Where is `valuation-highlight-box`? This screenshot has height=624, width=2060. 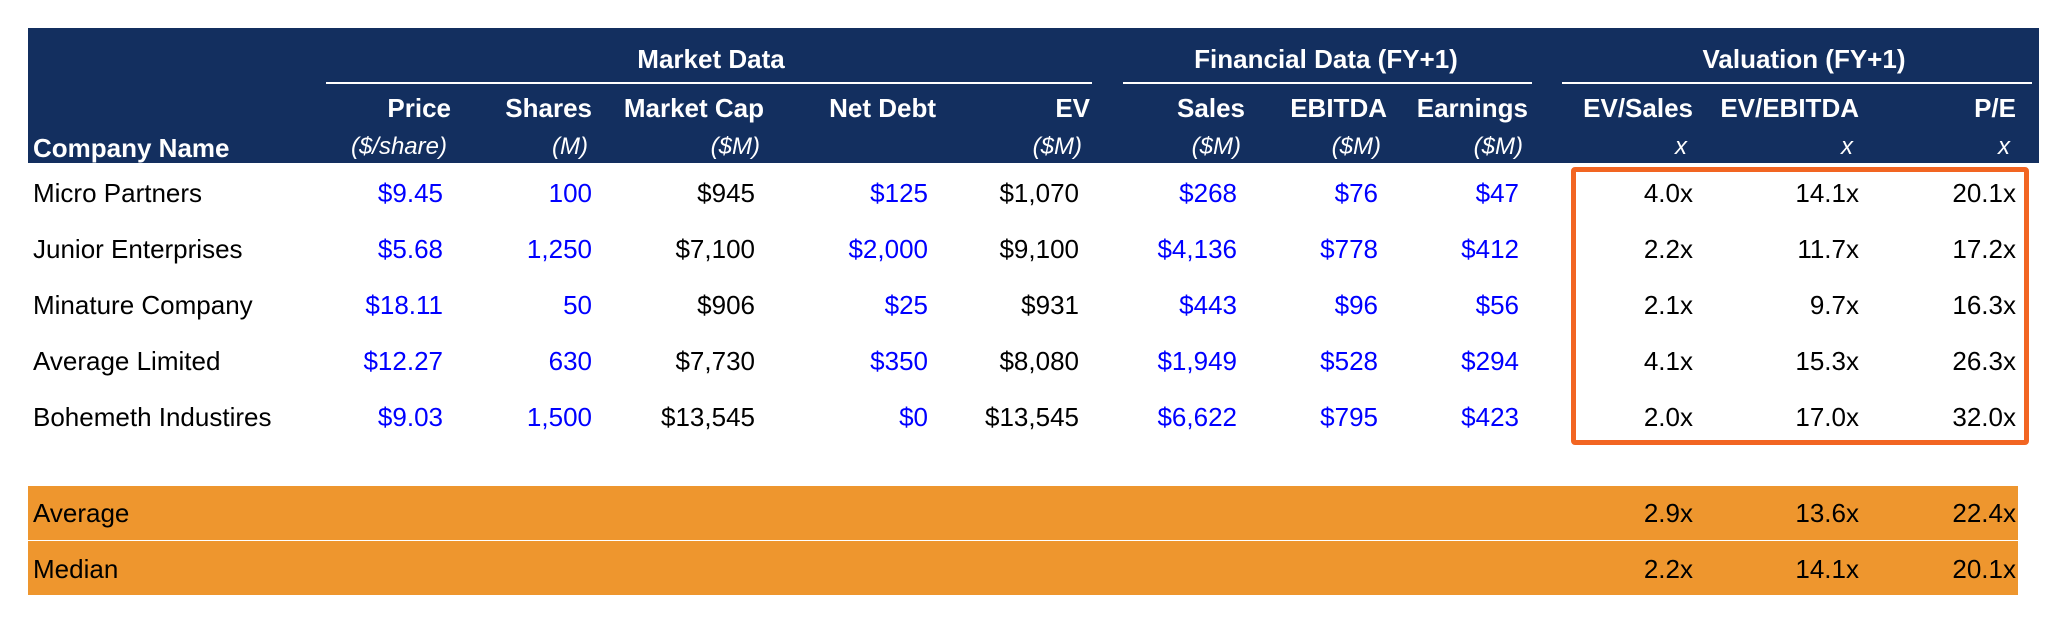 valuation-highlight-box is located at coordinates (1800, 306).